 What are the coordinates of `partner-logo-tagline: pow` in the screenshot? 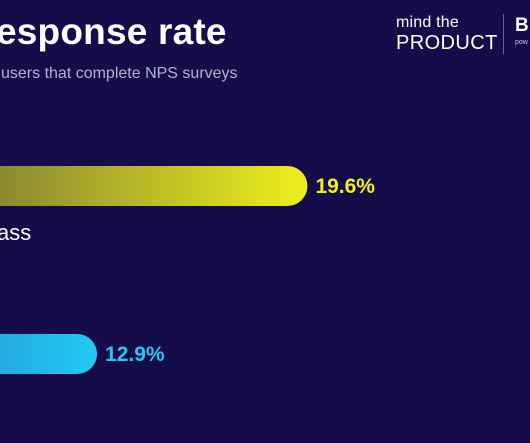 It's located at (521, 42).